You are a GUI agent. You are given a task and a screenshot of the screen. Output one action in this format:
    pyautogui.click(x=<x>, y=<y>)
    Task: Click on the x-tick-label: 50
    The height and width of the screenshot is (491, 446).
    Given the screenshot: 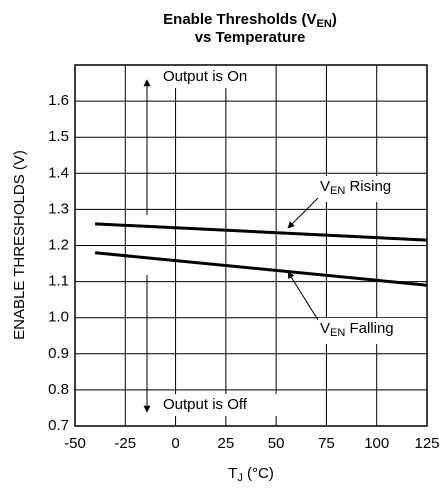 What is the action you would take?
    pyautogui.click(x=276, y=443)
    